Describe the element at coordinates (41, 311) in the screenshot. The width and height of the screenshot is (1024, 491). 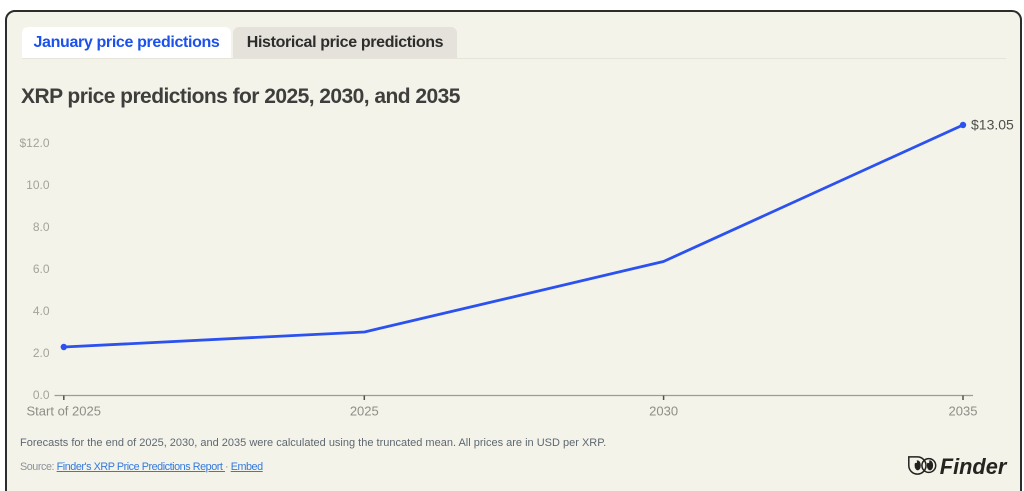
I see `svg-text: 4.0` at that location.